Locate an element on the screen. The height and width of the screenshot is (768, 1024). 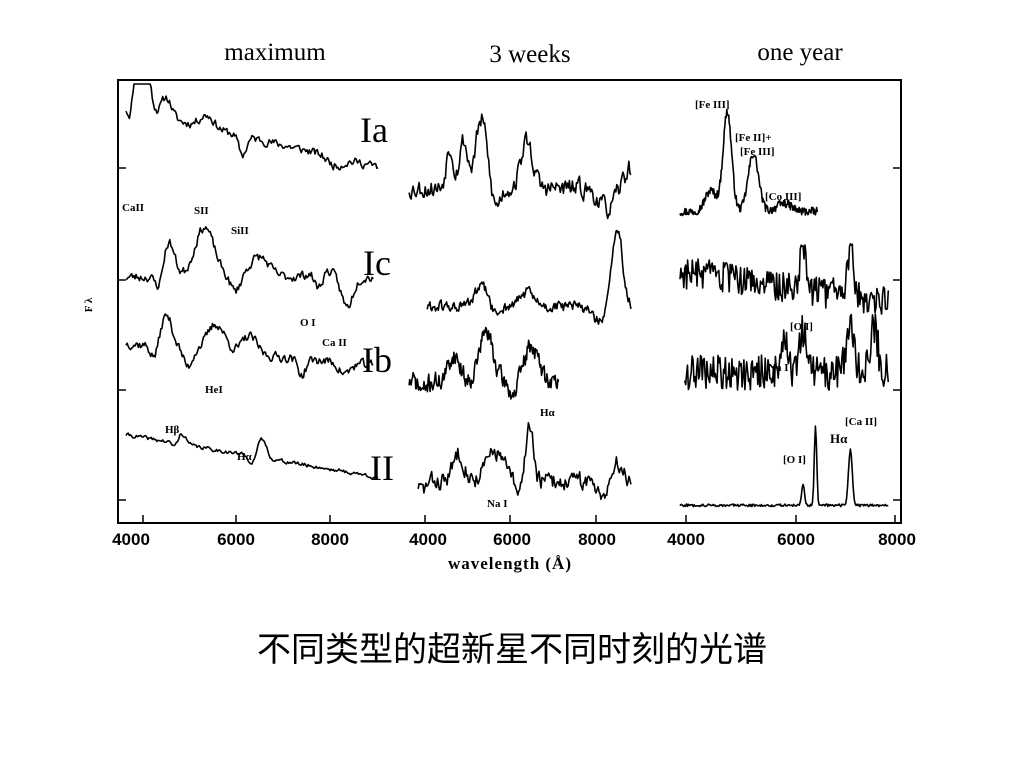
label-fe-ii-1y: [Fe II]+ is located at coordinates (753, 138).